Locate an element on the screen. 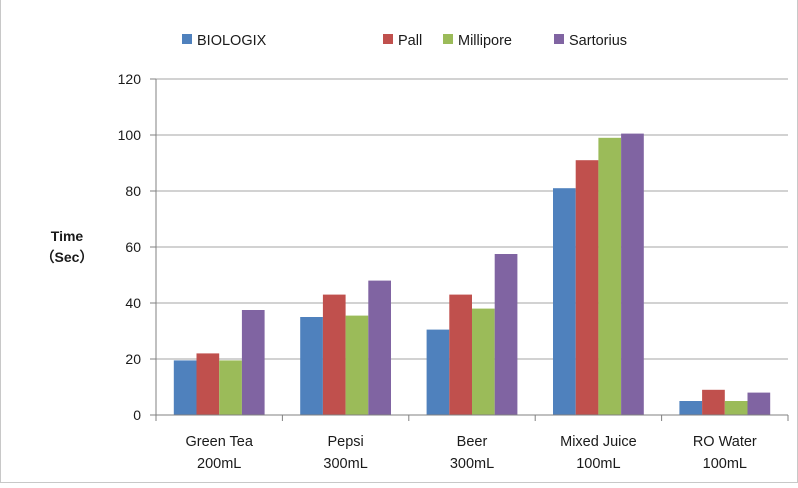 The width and height of the screenshot is (798, 488). x-tick-label: Beer is located at coordinates (472, 442).